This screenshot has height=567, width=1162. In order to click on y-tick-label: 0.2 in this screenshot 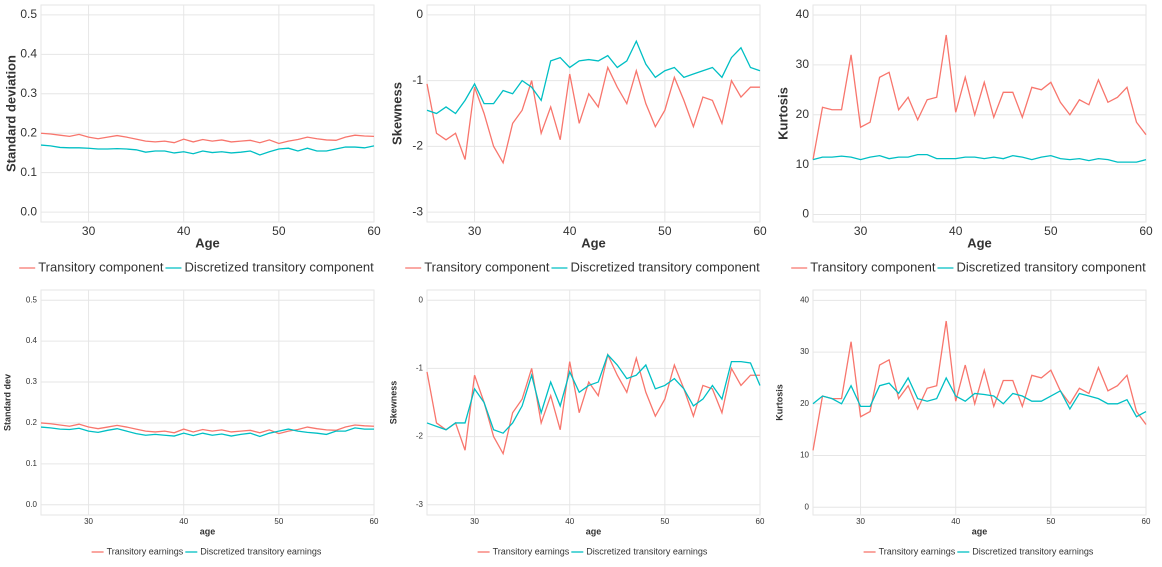, I will do `click(28, 132)`.